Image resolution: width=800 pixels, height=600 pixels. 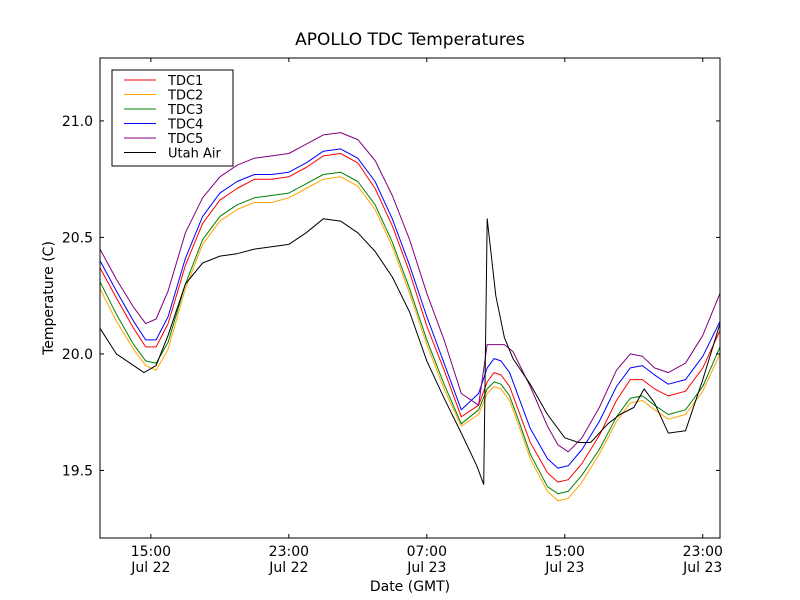 What do you see at coordinates (185, 96) in the screenshot?
I see `legend-label-tdc2: TDC2` at bounding box center [185, 96].